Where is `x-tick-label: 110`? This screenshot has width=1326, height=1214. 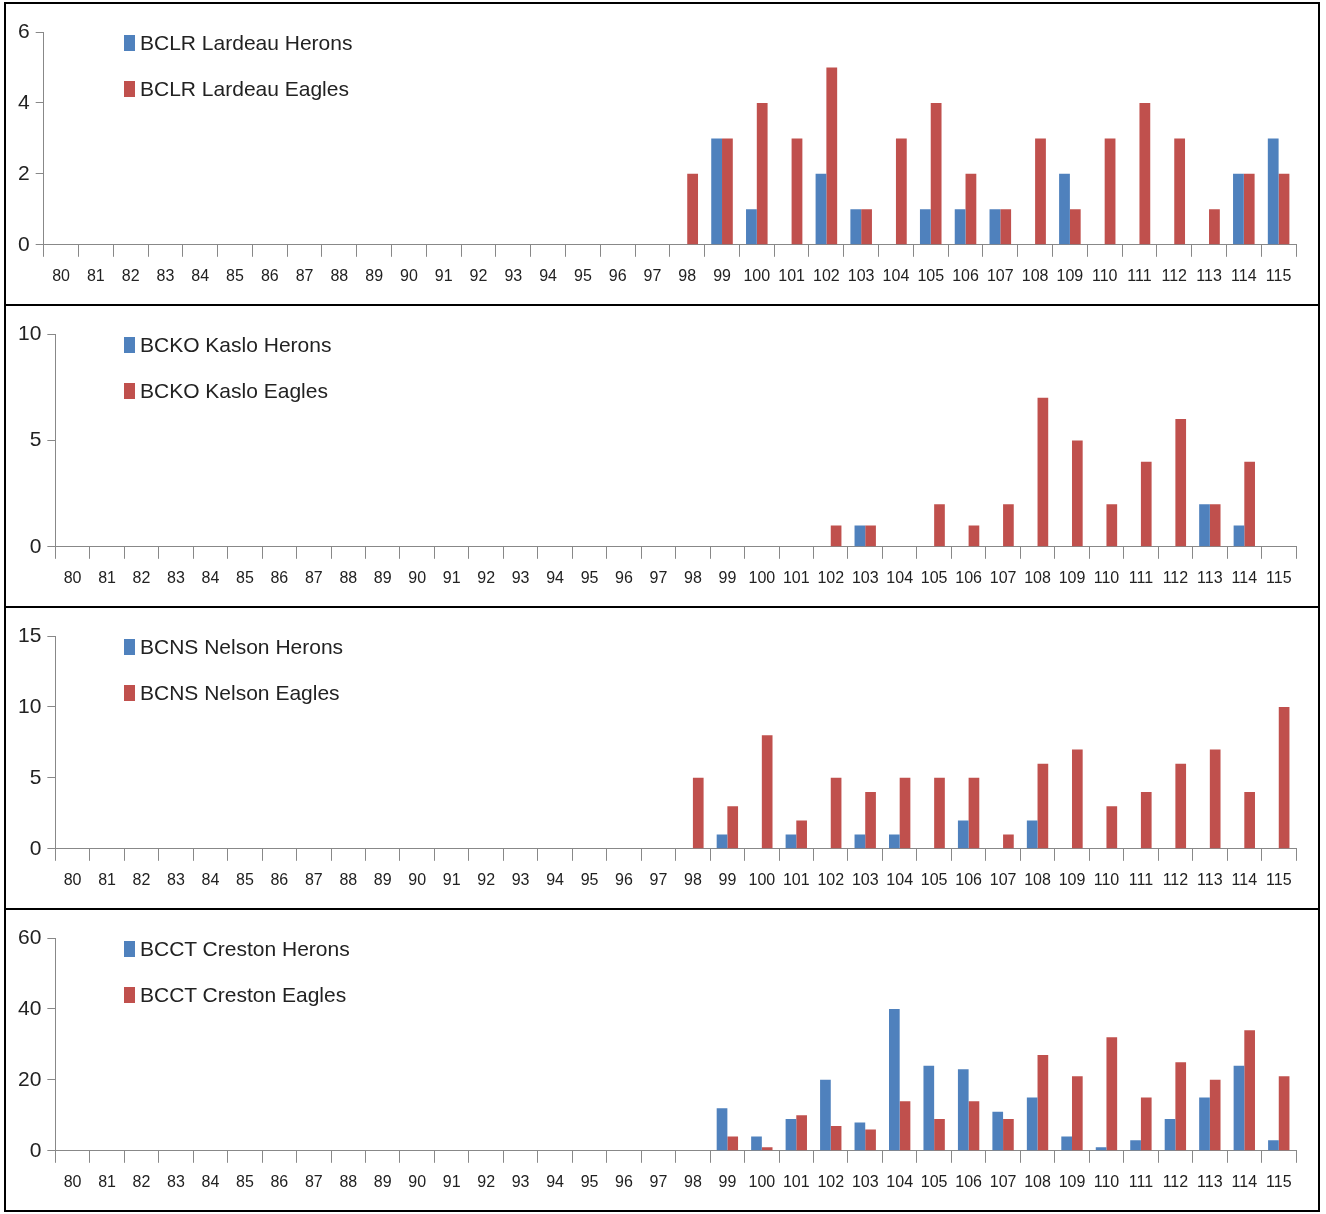
x-tick-label: 110 is located at coordinates (1106, 1181).